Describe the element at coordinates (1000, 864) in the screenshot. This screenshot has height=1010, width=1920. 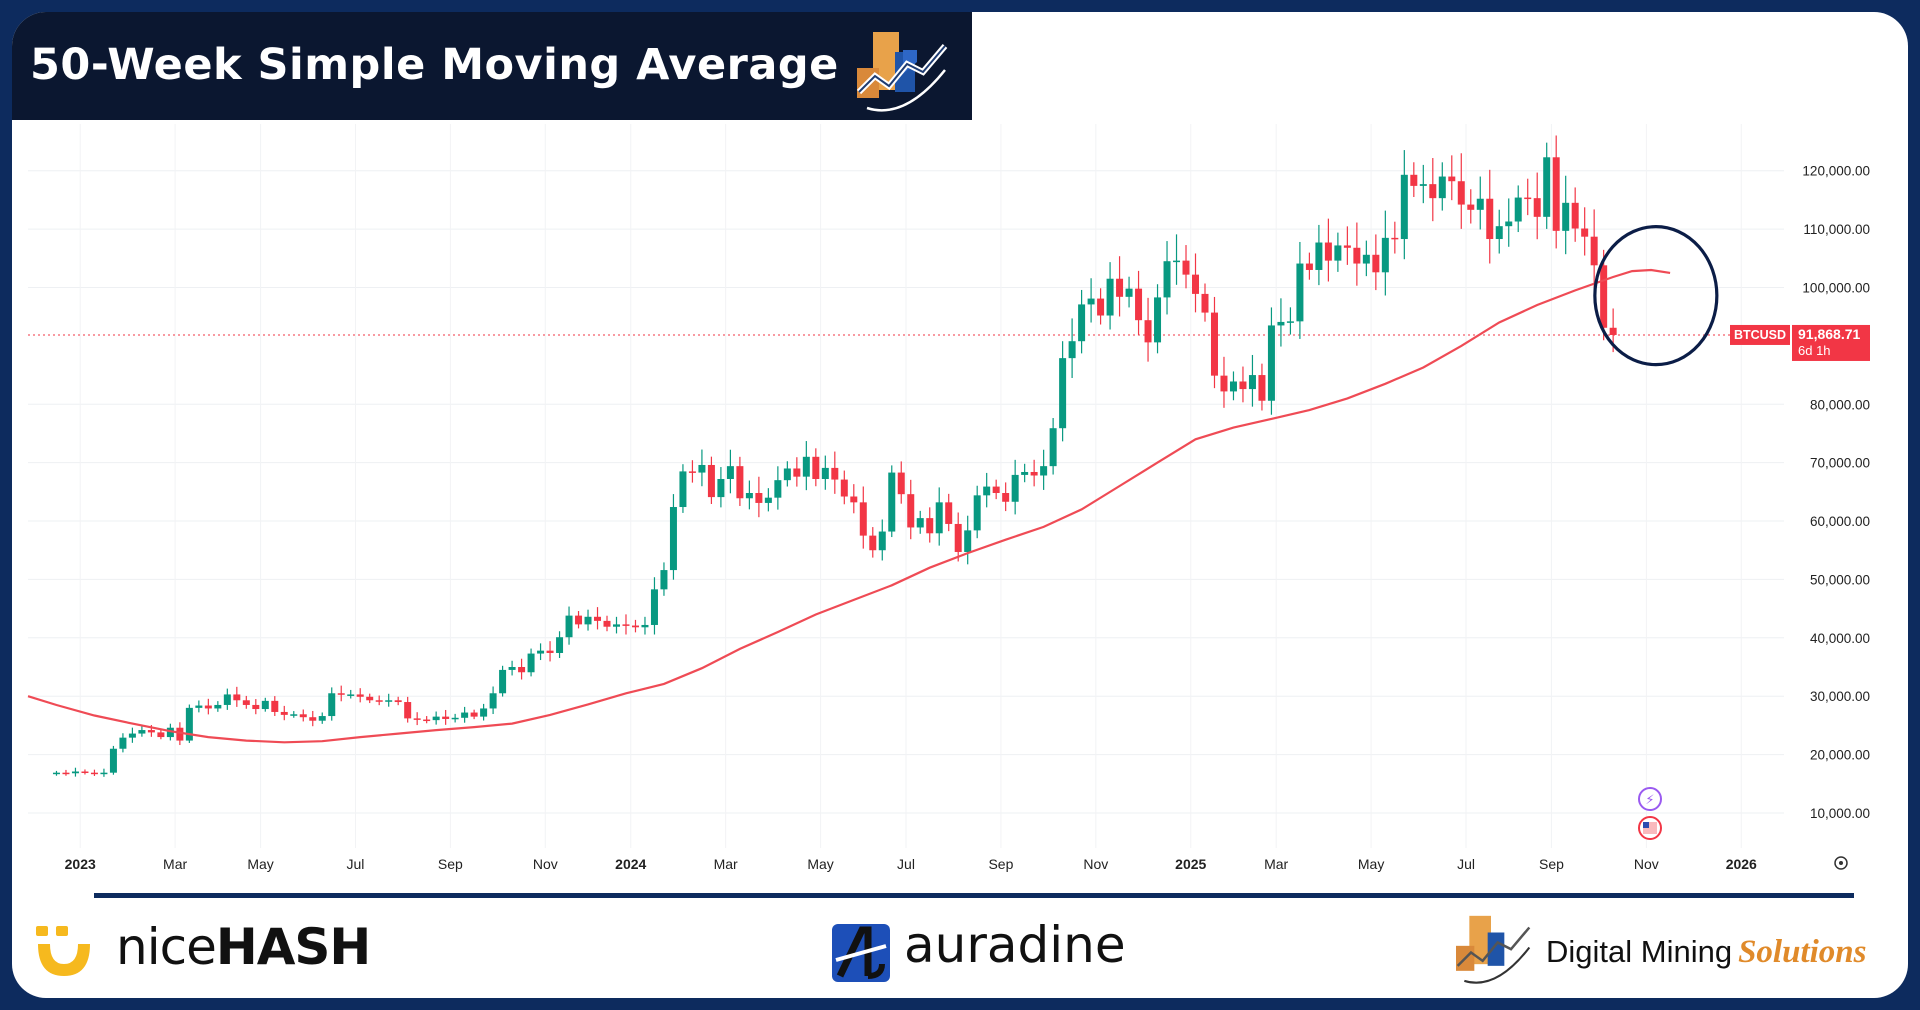
I see `x-tick-label: Sep` at that location.